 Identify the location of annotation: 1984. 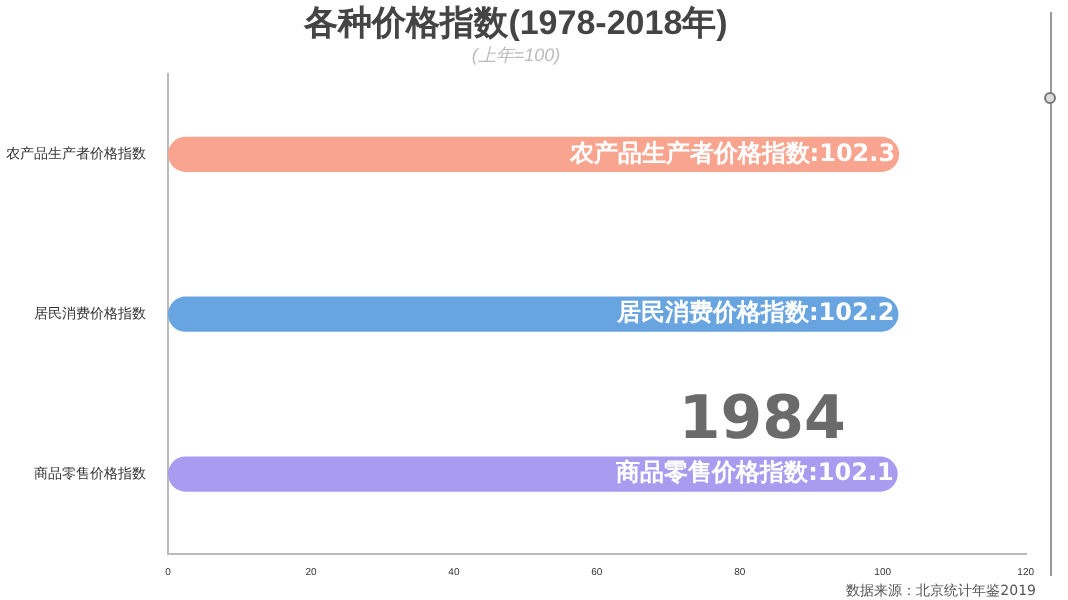
(762, 419).